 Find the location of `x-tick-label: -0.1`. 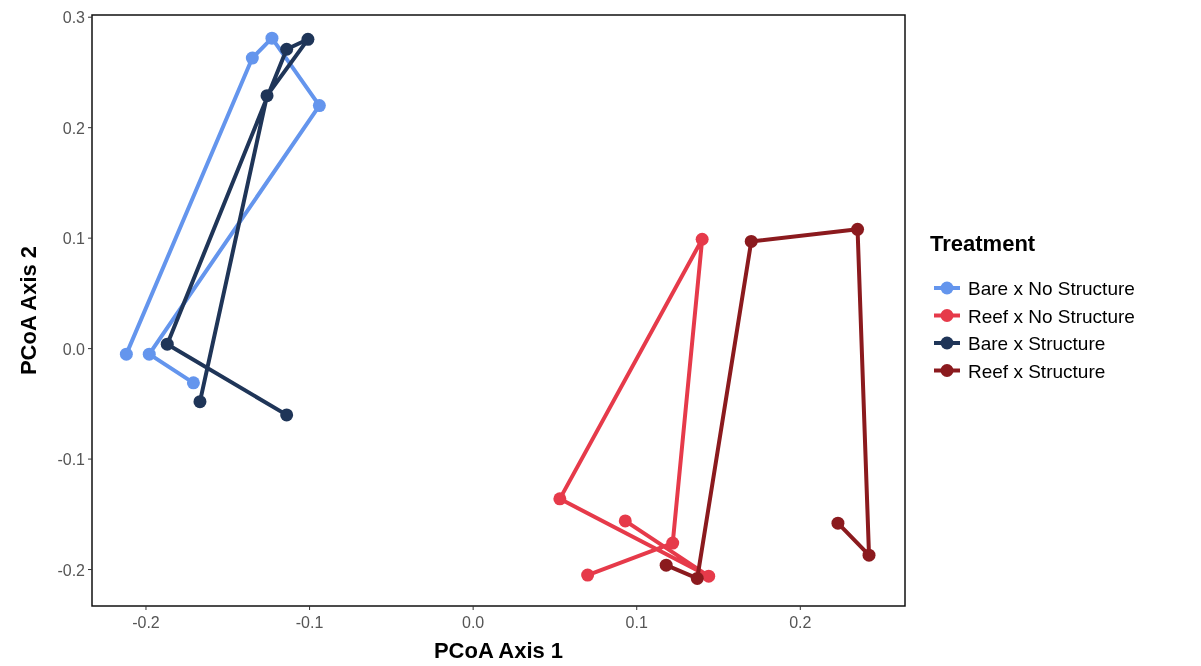

x-tick-label: -0.1 is located at coordinates (309, 622).